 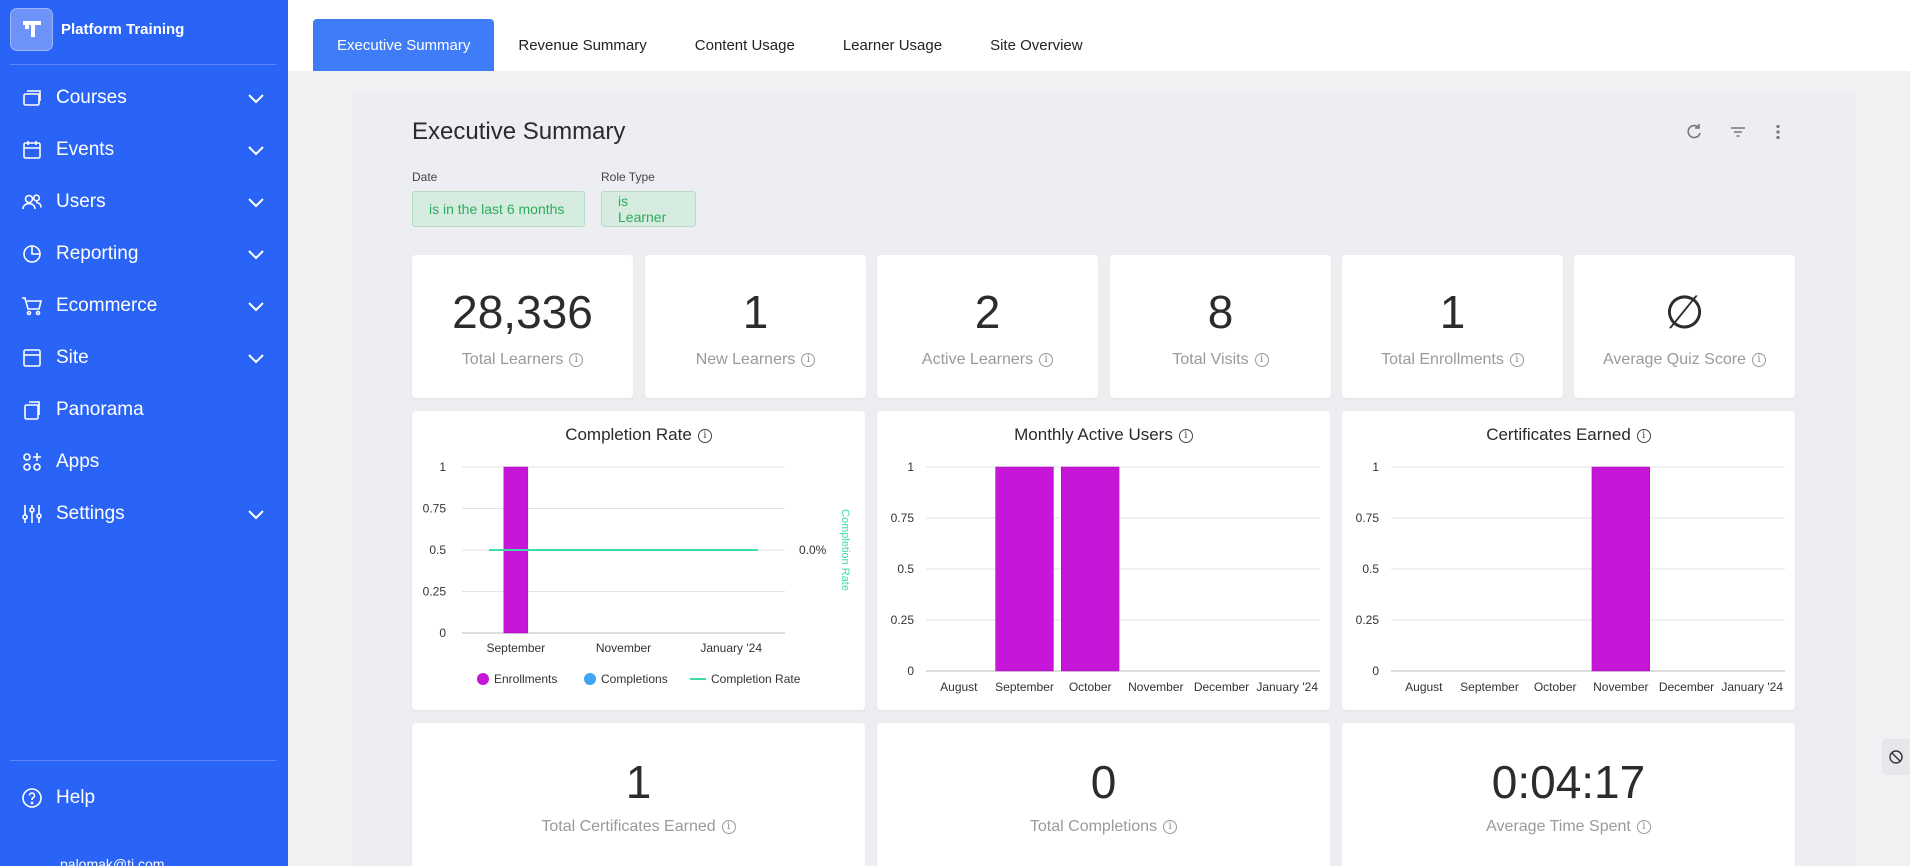 I want to click on kpi-label-text: Total Visits, so click(x=1210, y=359).